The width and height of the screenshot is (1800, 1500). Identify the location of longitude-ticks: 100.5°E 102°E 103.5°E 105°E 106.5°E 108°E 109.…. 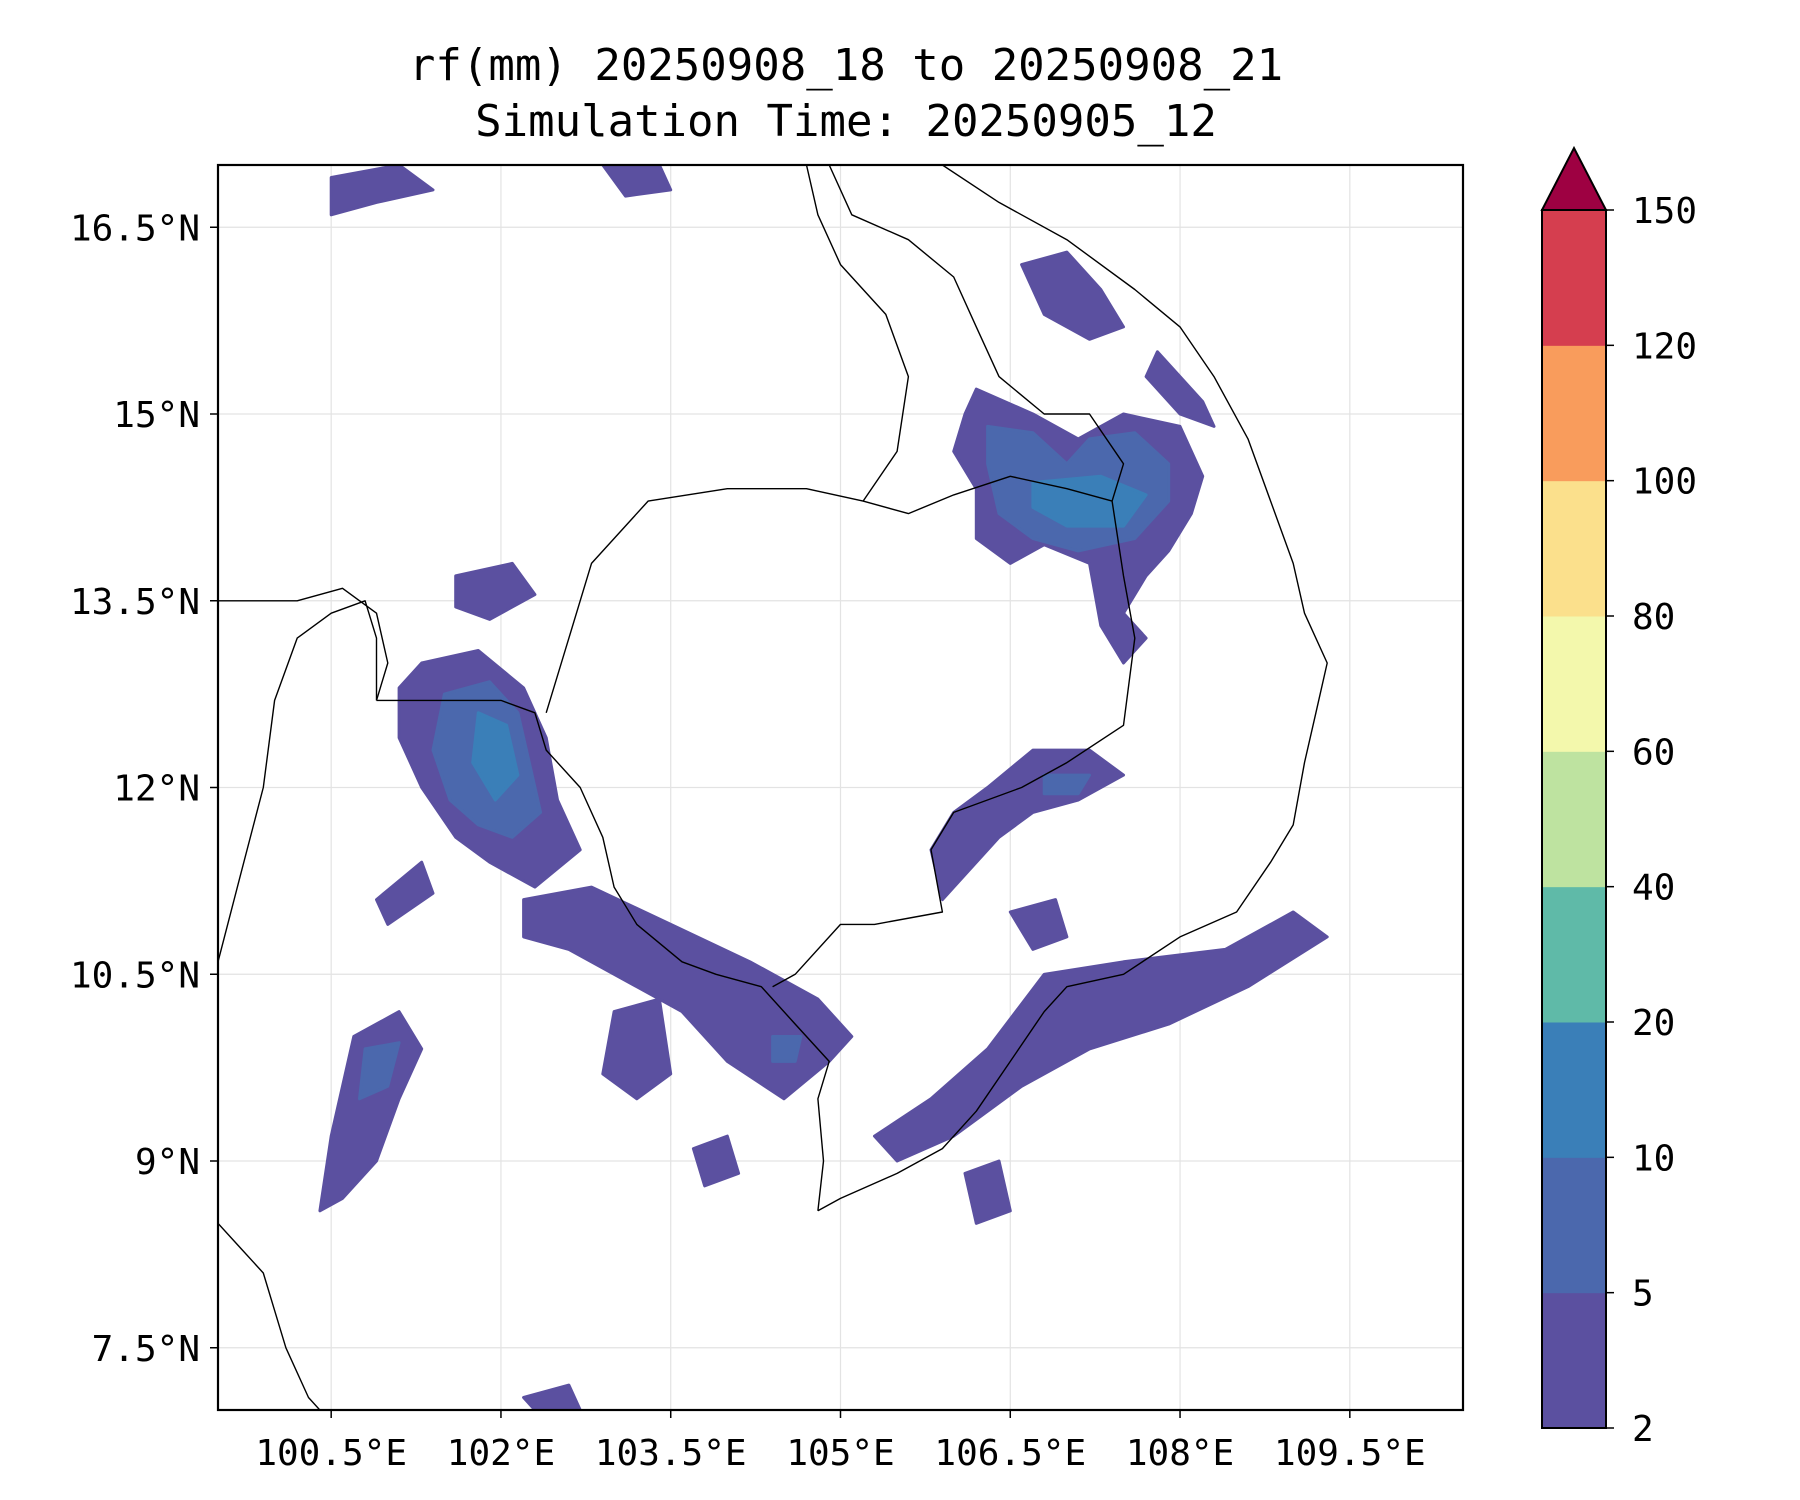
(840, 1442).